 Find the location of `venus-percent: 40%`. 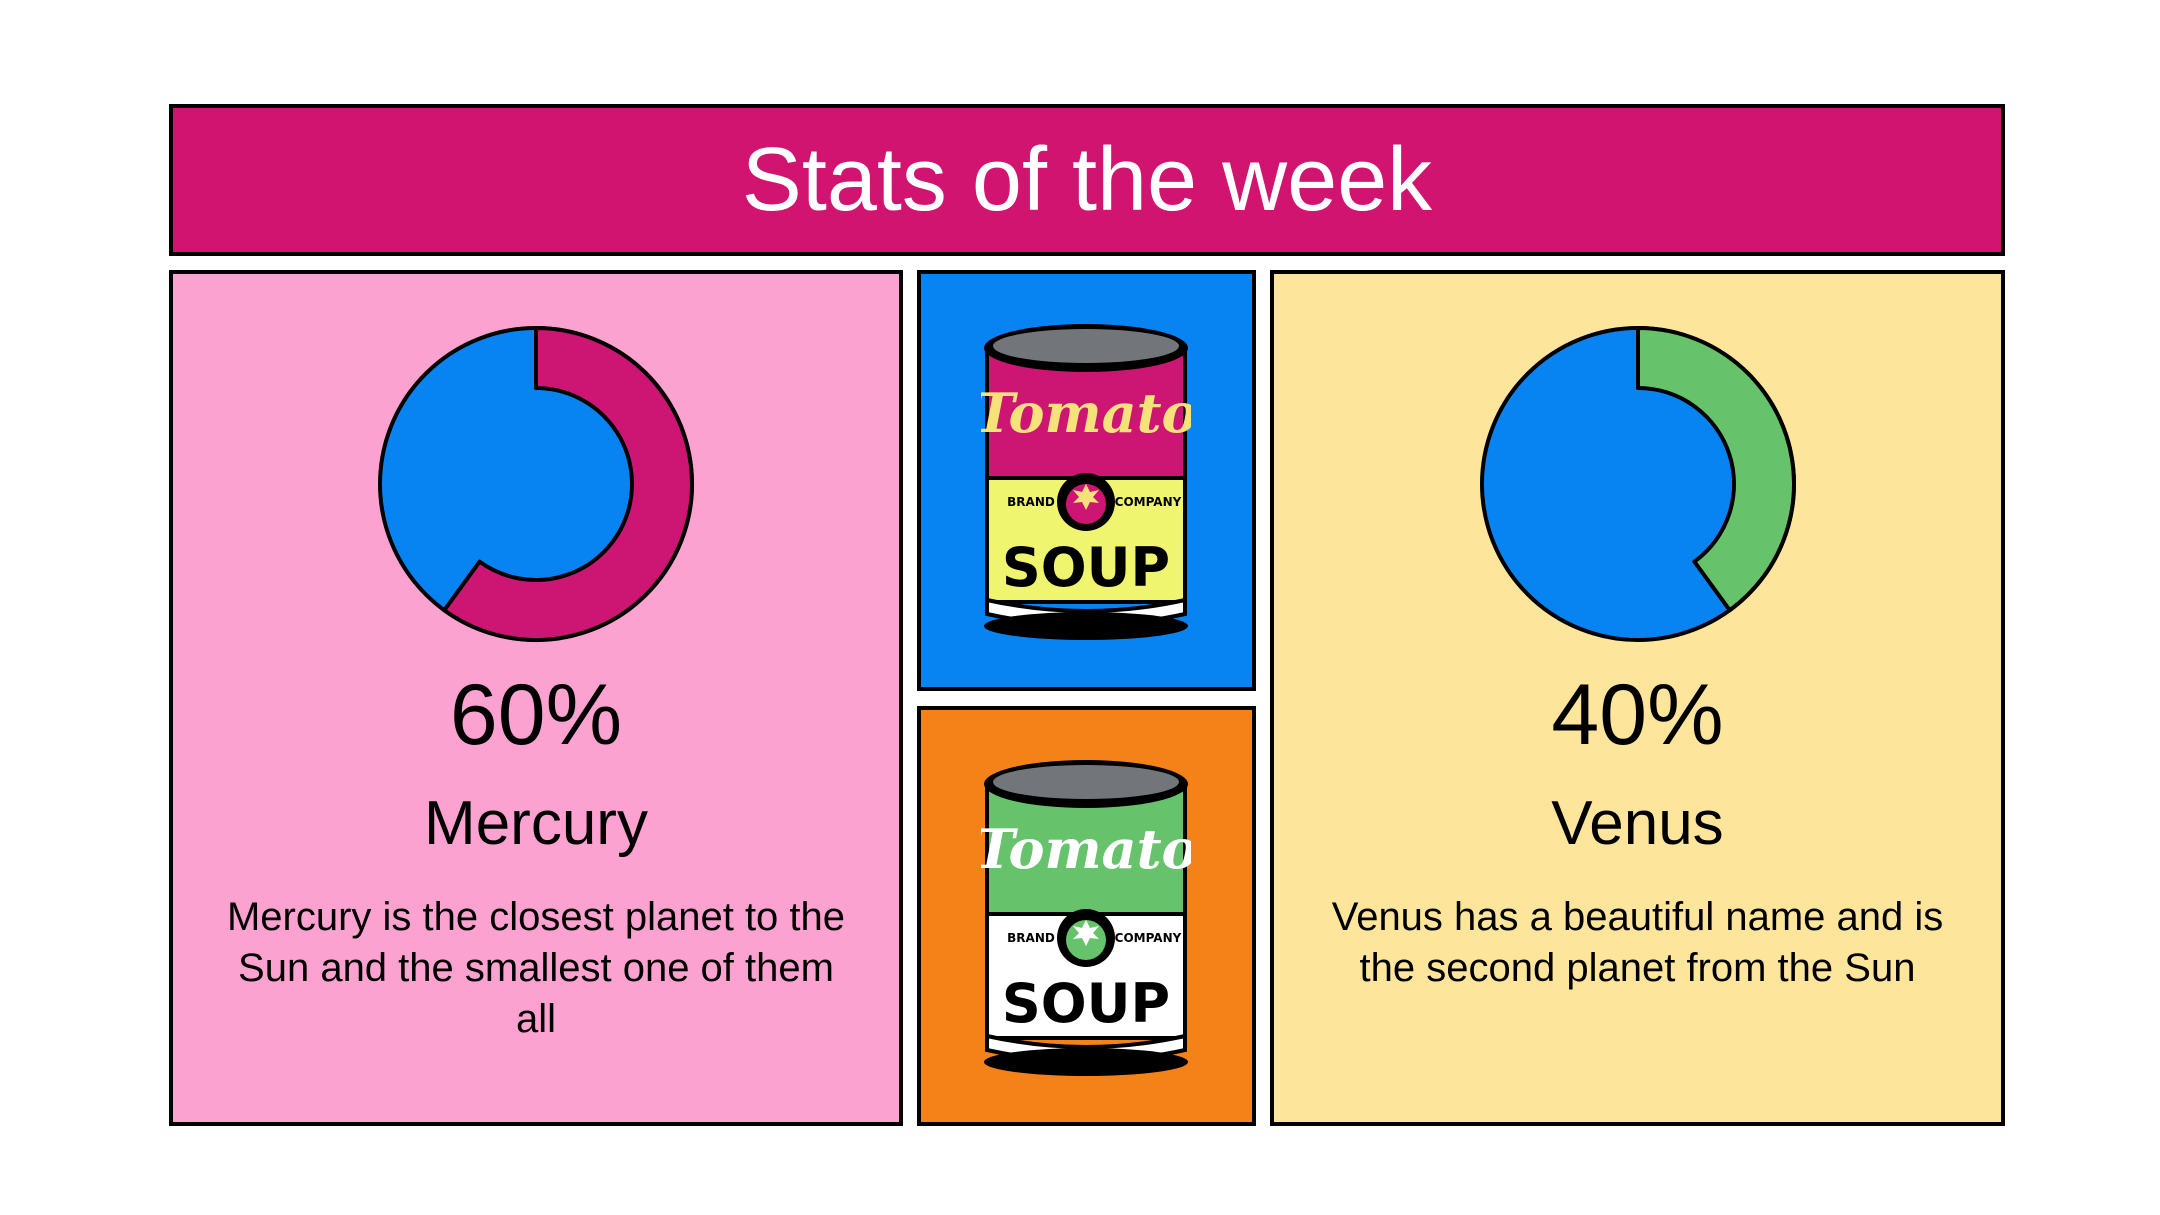

venus-percent: 40% is located at coordinates (1637, 715).